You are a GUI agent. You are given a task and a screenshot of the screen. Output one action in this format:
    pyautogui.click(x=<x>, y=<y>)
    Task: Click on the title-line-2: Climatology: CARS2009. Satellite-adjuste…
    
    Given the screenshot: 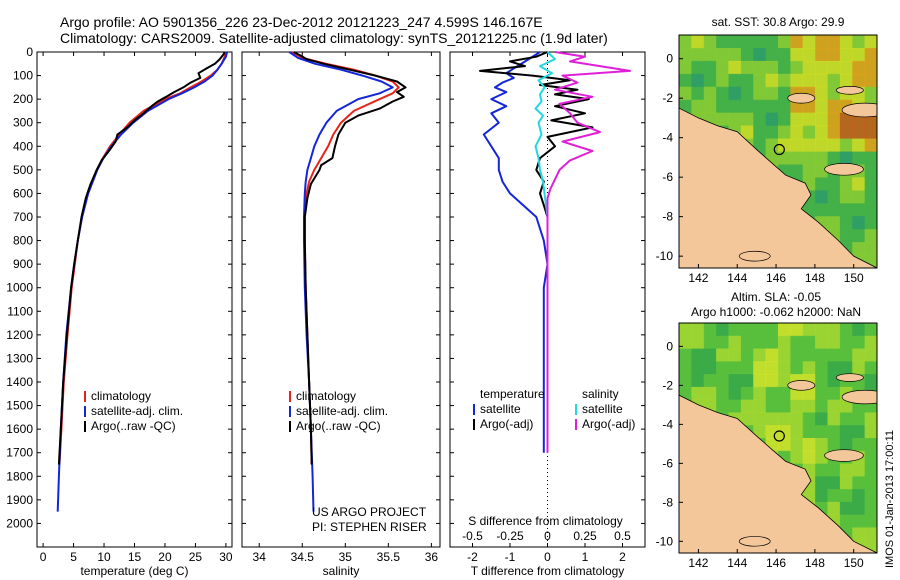 What is the action you would take?
    pyautogui.click(x=334, y=38)
    